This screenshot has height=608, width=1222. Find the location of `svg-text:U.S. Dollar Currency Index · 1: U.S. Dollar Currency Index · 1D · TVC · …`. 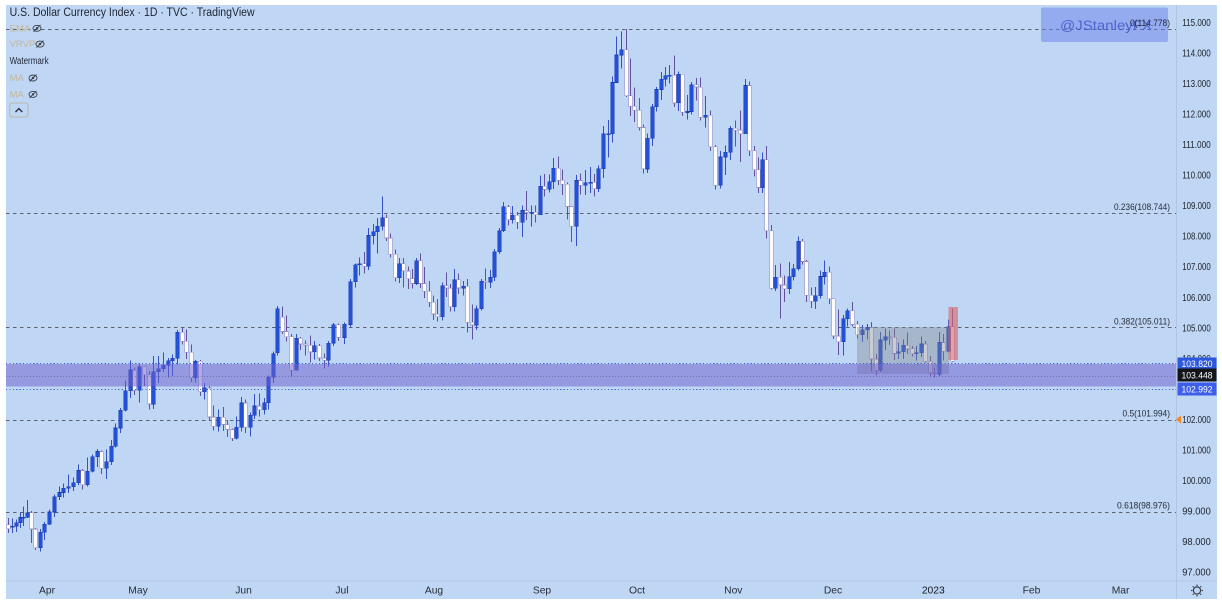

svg-text:U.S. Dollar Currency Index · 1: U.S. Dollar Currency Index · 1D · TVC · … is located at coordinates (133, 13).